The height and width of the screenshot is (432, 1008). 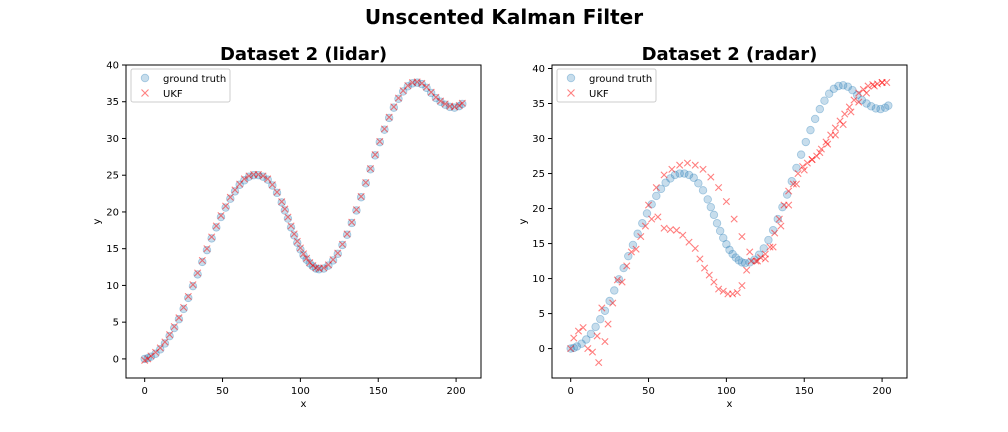 I want to click on radar-x-tick-label: 150, so click(x=804, y=391).